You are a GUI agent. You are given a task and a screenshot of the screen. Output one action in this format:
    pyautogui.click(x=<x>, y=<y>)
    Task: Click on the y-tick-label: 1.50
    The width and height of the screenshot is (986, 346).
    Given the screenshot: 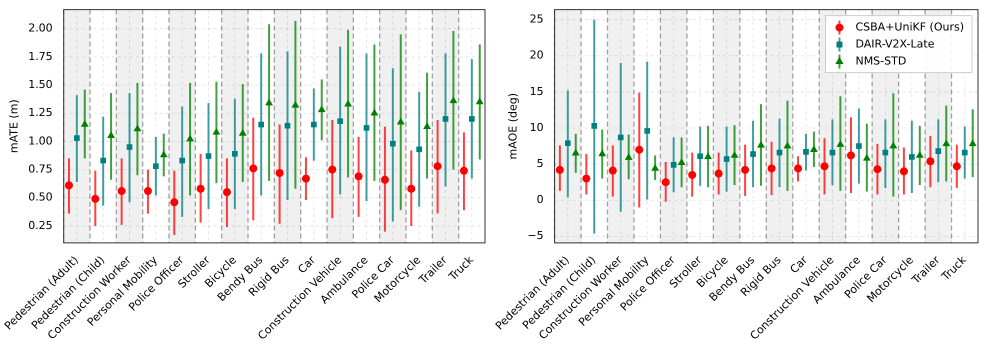 What is the action you would take?
    pyautogui.click(x=40, y=84)
    